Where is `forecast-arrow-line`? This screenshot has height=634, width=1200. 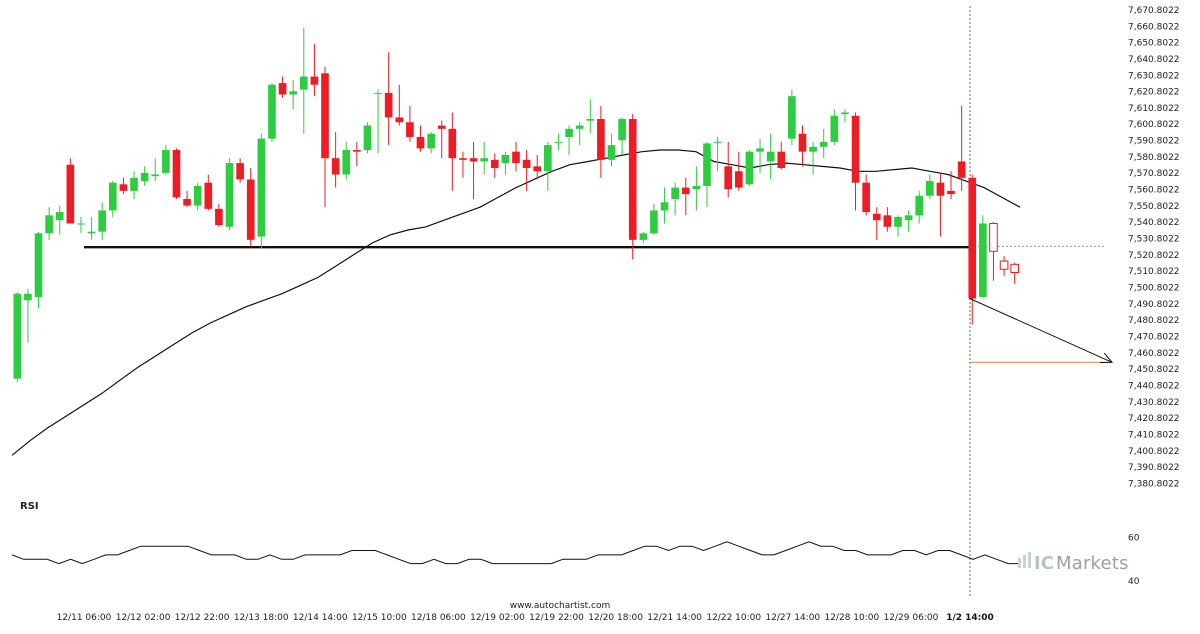
forecast-arrow-line is located at coordinates (1041, 330).